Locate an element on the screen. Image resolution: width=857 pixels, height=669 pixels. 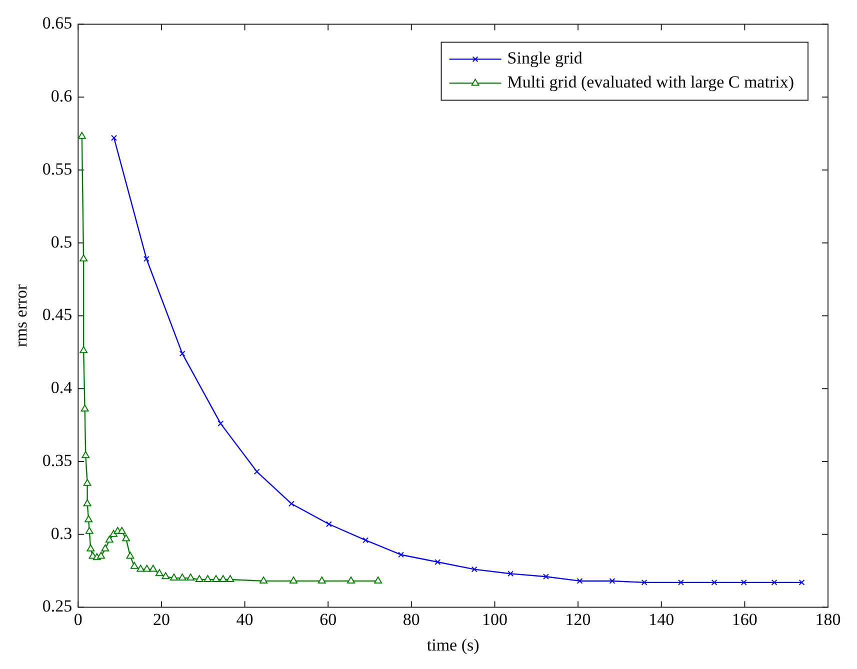
x-tick-label: 160 is located at coordinates (745, 619).